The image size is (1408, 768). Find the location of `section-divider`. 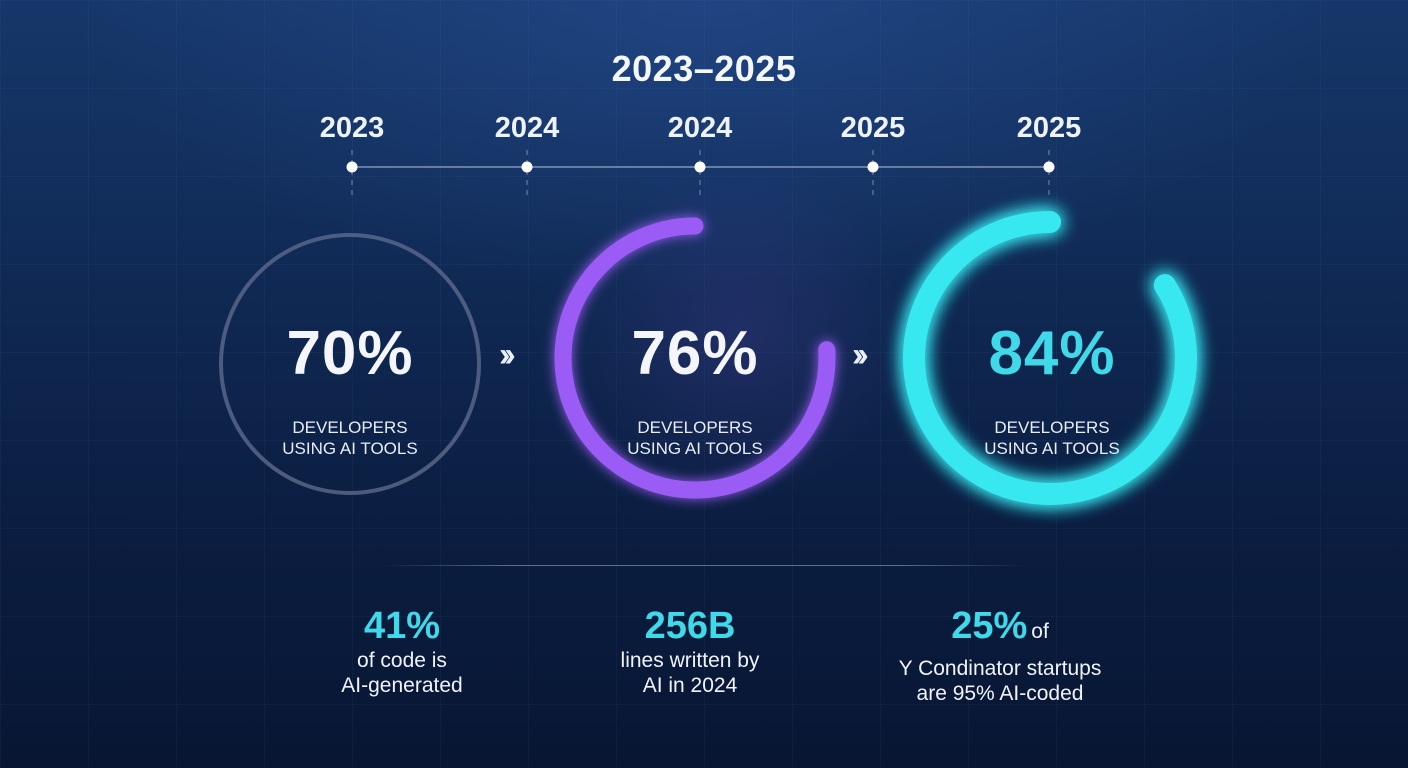

section-divider is located at coordinates (704, 565).